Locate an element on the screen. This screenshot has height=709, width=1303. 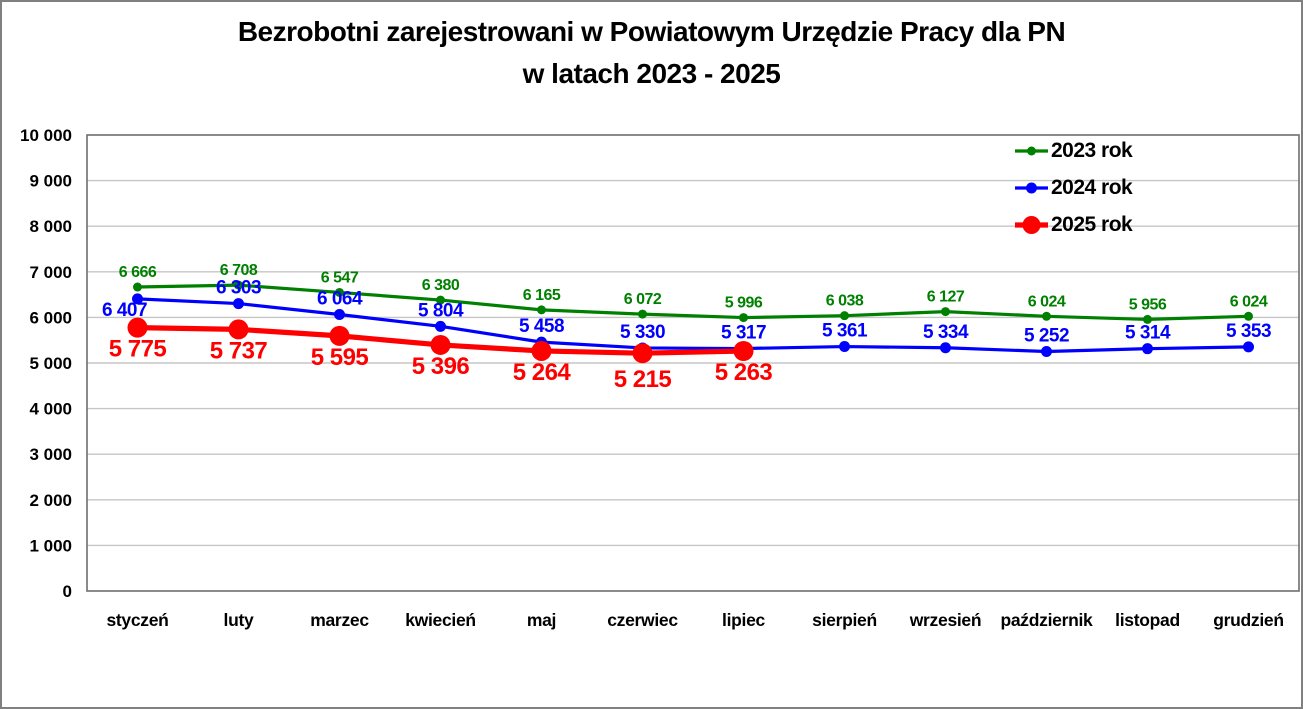
x-axis-label: marzec is located at coordinates (339, 620).